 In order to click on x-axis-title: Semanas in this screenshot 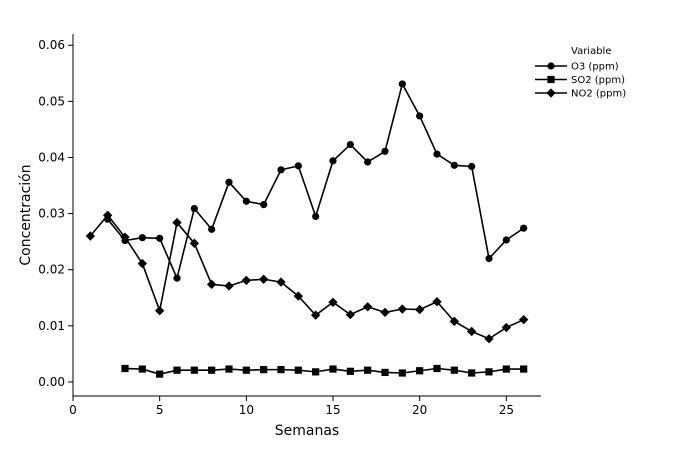, I will do `click(307, 431)`.